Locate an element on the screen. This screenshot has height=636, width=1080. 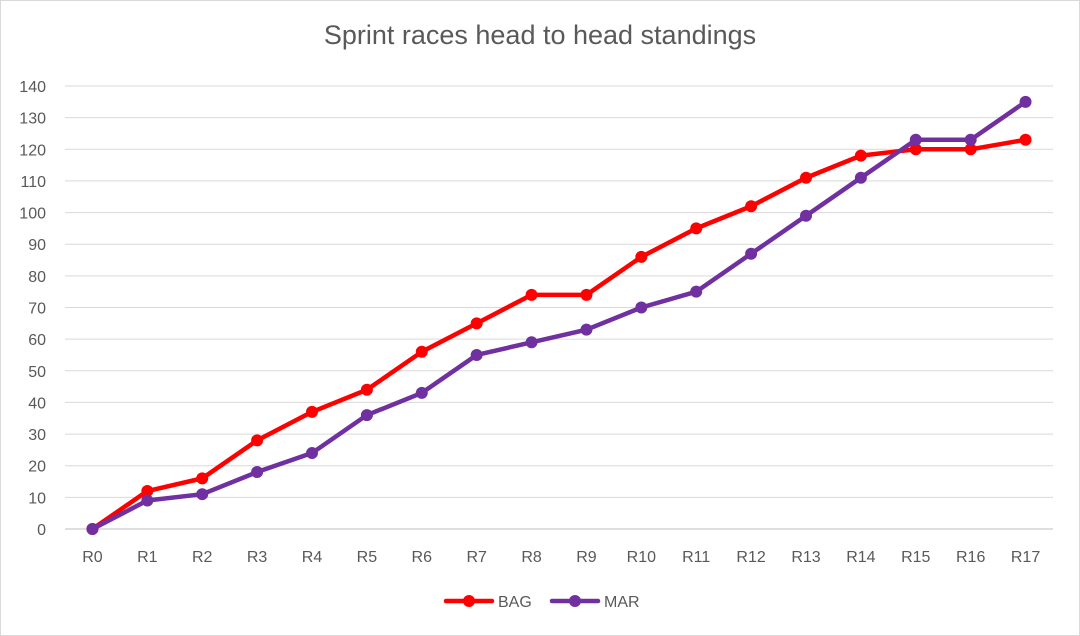
x-tick-label: R17 is located at coordinates (1025, 557).